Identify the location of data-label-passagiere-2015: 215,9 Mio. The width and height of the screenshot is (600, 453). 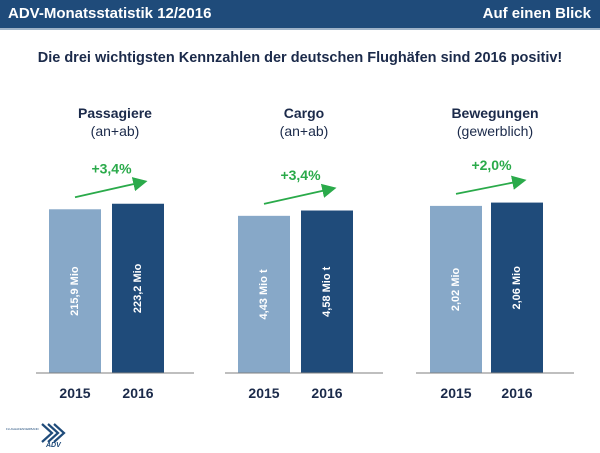
(75, 291).